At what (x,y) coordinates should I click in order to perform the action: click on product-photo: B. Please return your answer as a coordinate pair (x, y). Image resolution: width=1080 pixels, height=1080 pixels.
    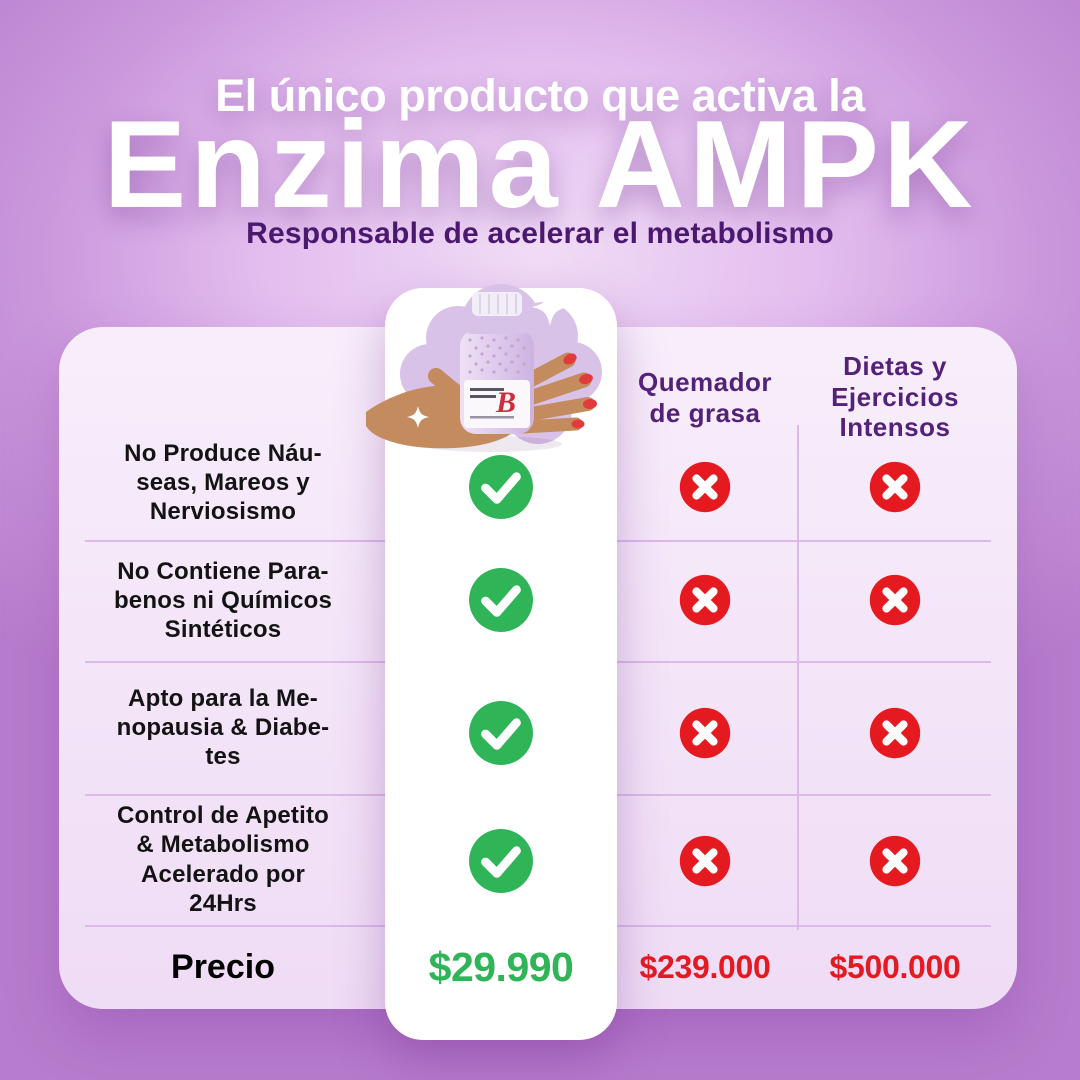
    Looking at the image, I should click on (484, 368).